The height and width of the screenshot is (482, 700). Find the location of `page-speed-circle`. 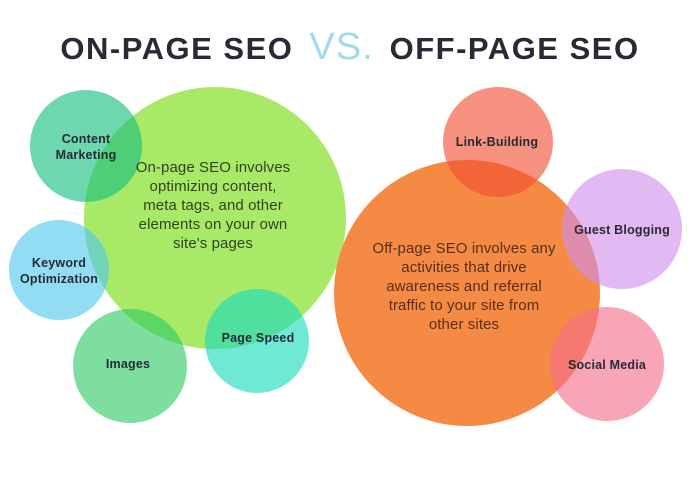

page-speed-circle is located at coordinates (257, 341).